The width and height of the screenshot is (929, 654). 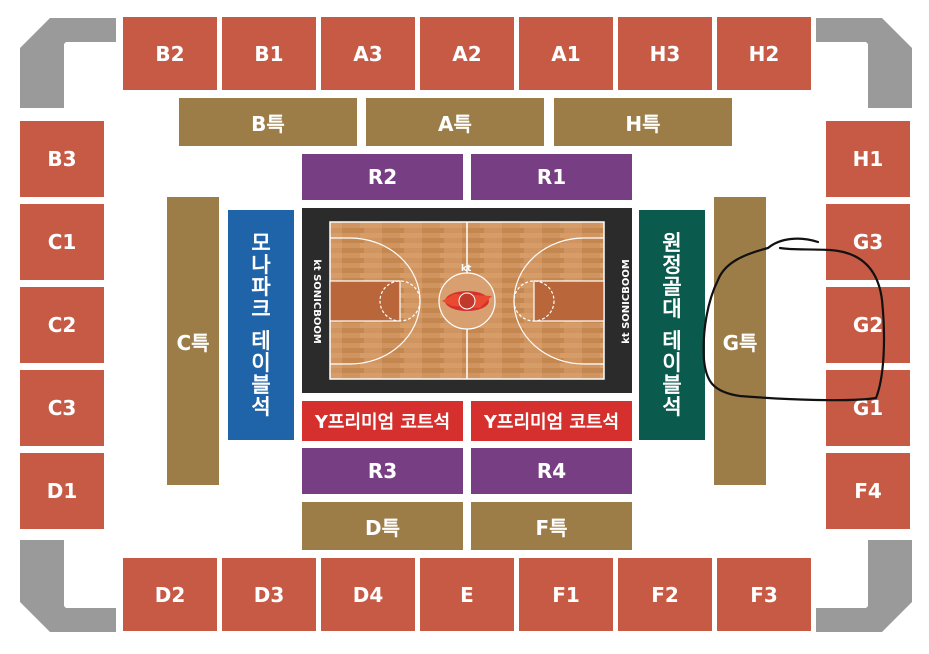 I want to click on section-a2: A2, so click(x=467, y=53).